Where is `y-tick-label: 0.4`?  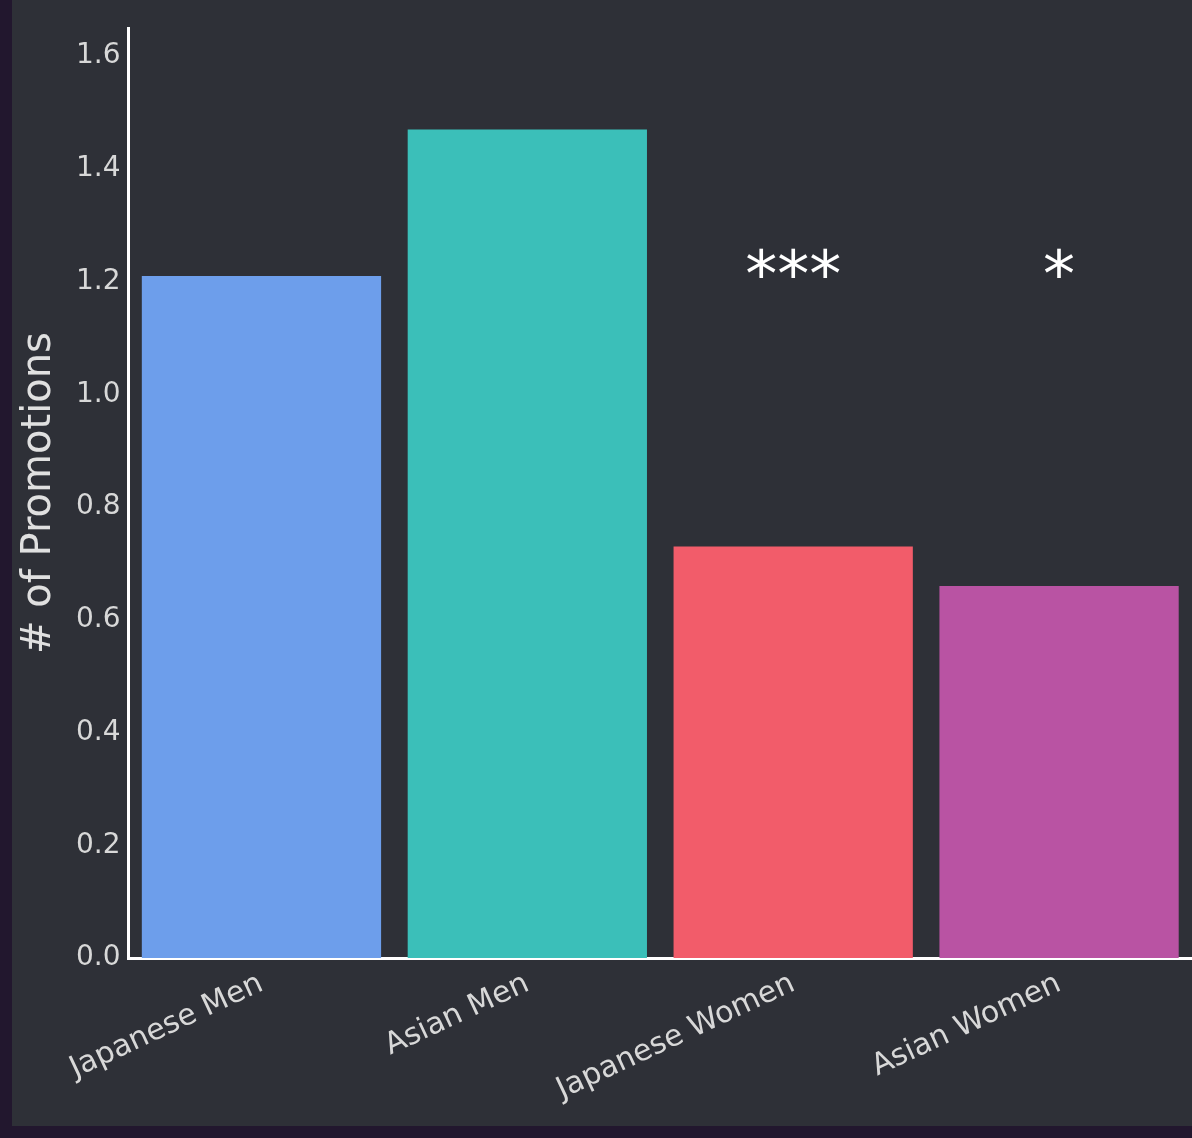
y-tick-label: 0.4 is located at coordinates (98, 730).